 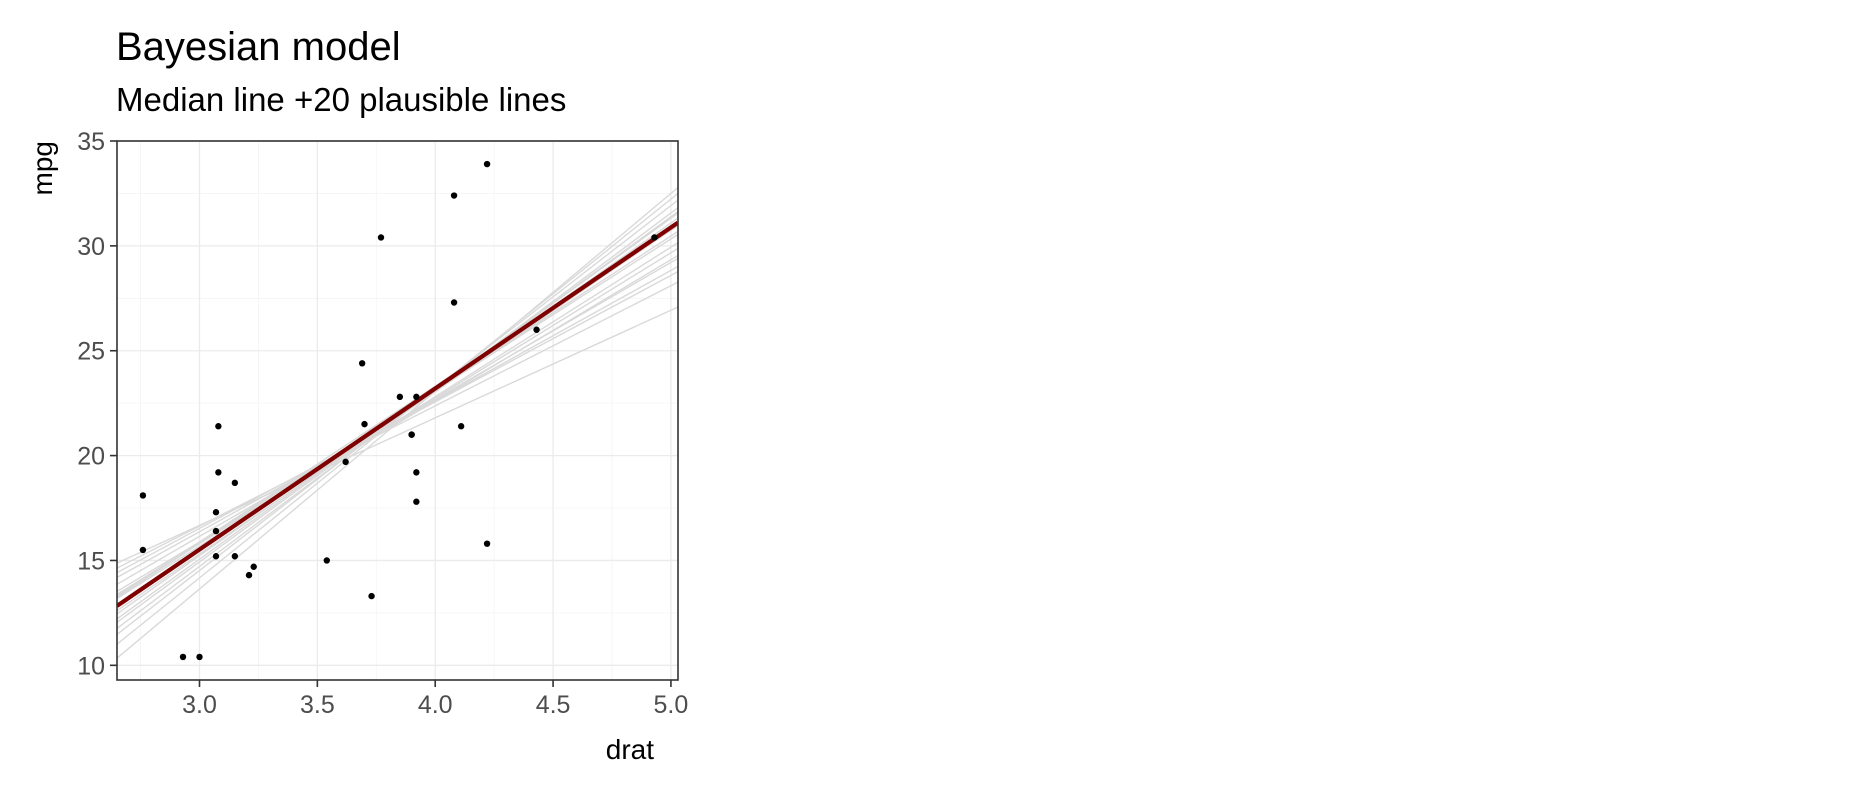 I want to click on median-line-group, so click(x=397, y=414).